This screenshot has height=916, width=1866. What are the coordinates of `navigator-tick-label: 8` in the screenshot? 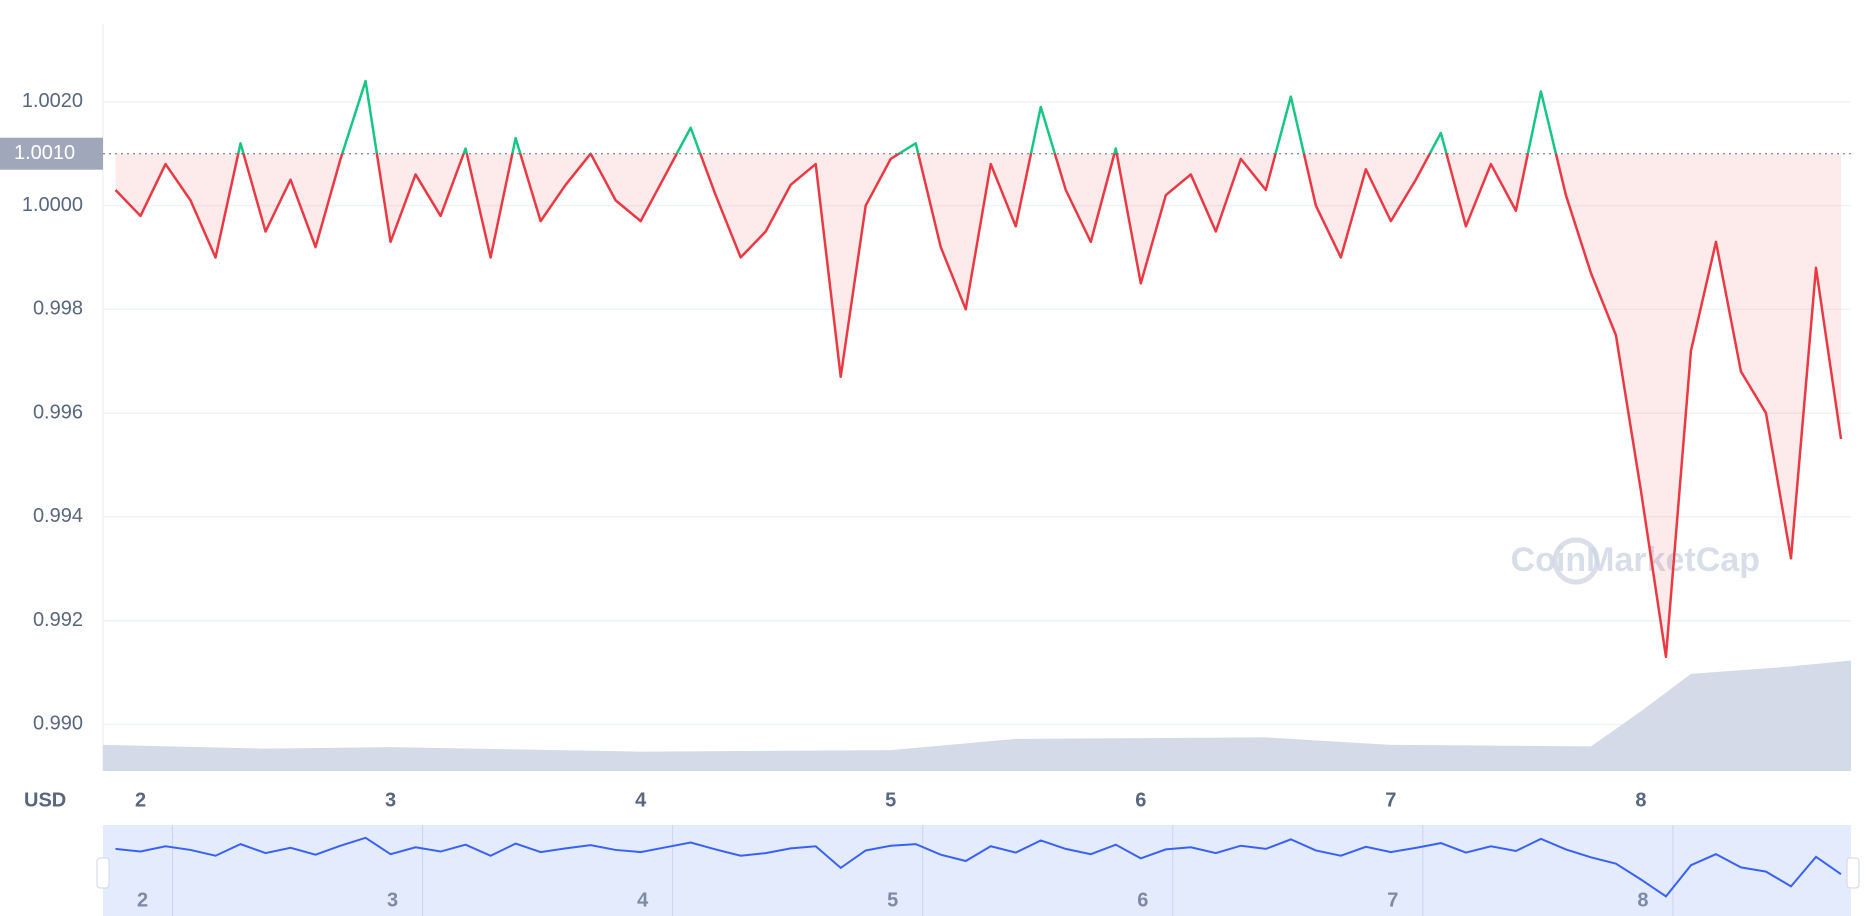 It's located at (1642, 900).